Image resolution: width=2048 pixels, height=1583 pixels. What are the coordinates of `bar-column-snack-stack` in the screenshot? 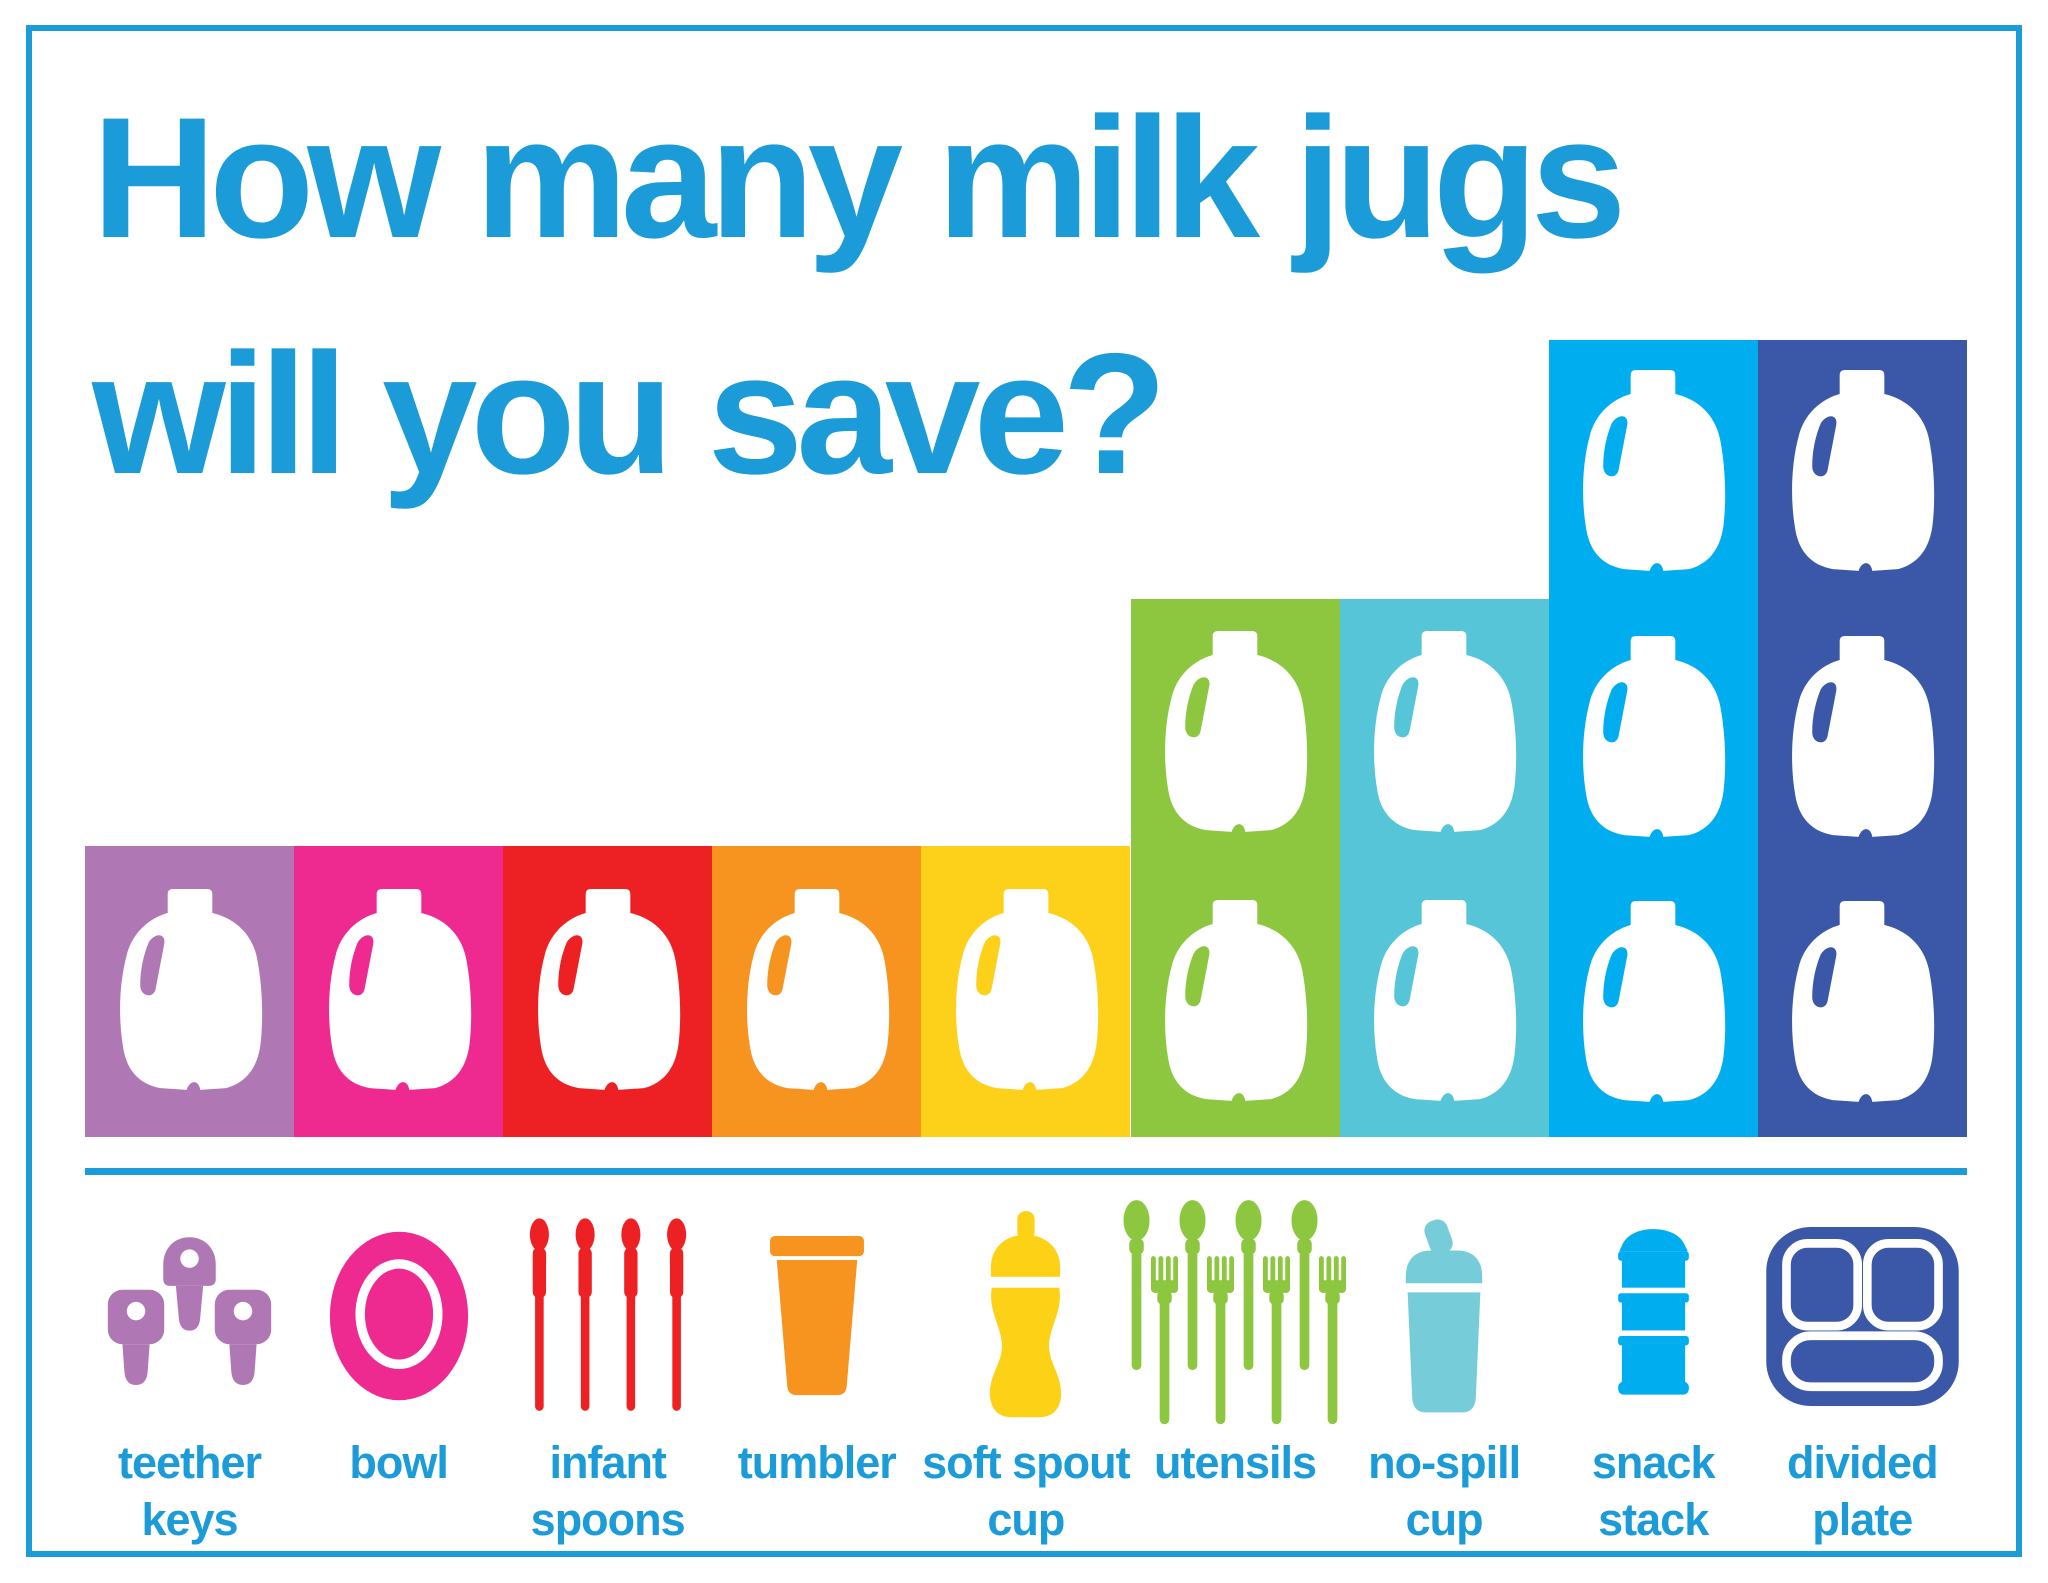 It's located at (1653, 738).